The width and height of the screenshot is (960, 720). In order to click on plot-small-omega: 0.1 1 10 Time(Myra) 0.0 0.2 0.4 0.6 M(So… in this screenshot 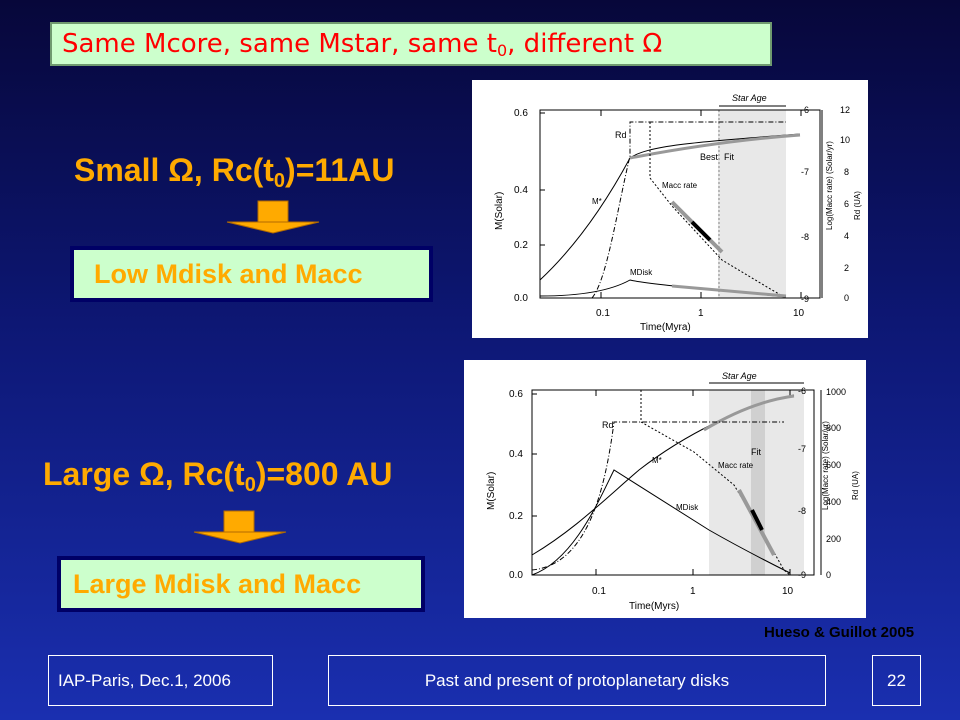, I will do `click(670, 209)`.